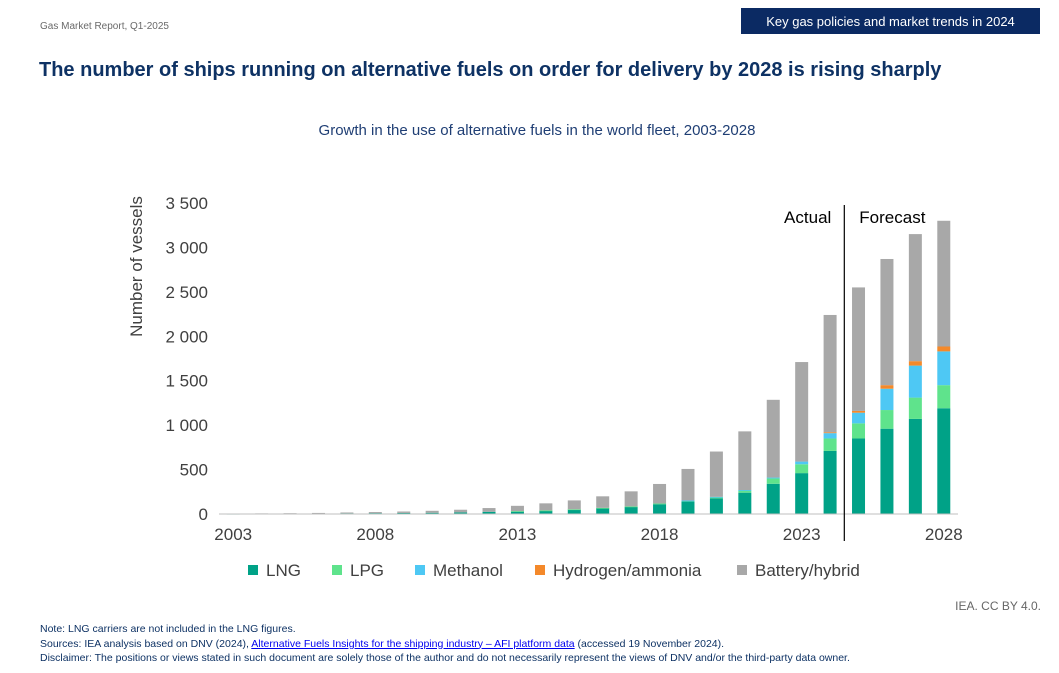  I want to click on legend-label-lpg: LPG, so click(367, 570).